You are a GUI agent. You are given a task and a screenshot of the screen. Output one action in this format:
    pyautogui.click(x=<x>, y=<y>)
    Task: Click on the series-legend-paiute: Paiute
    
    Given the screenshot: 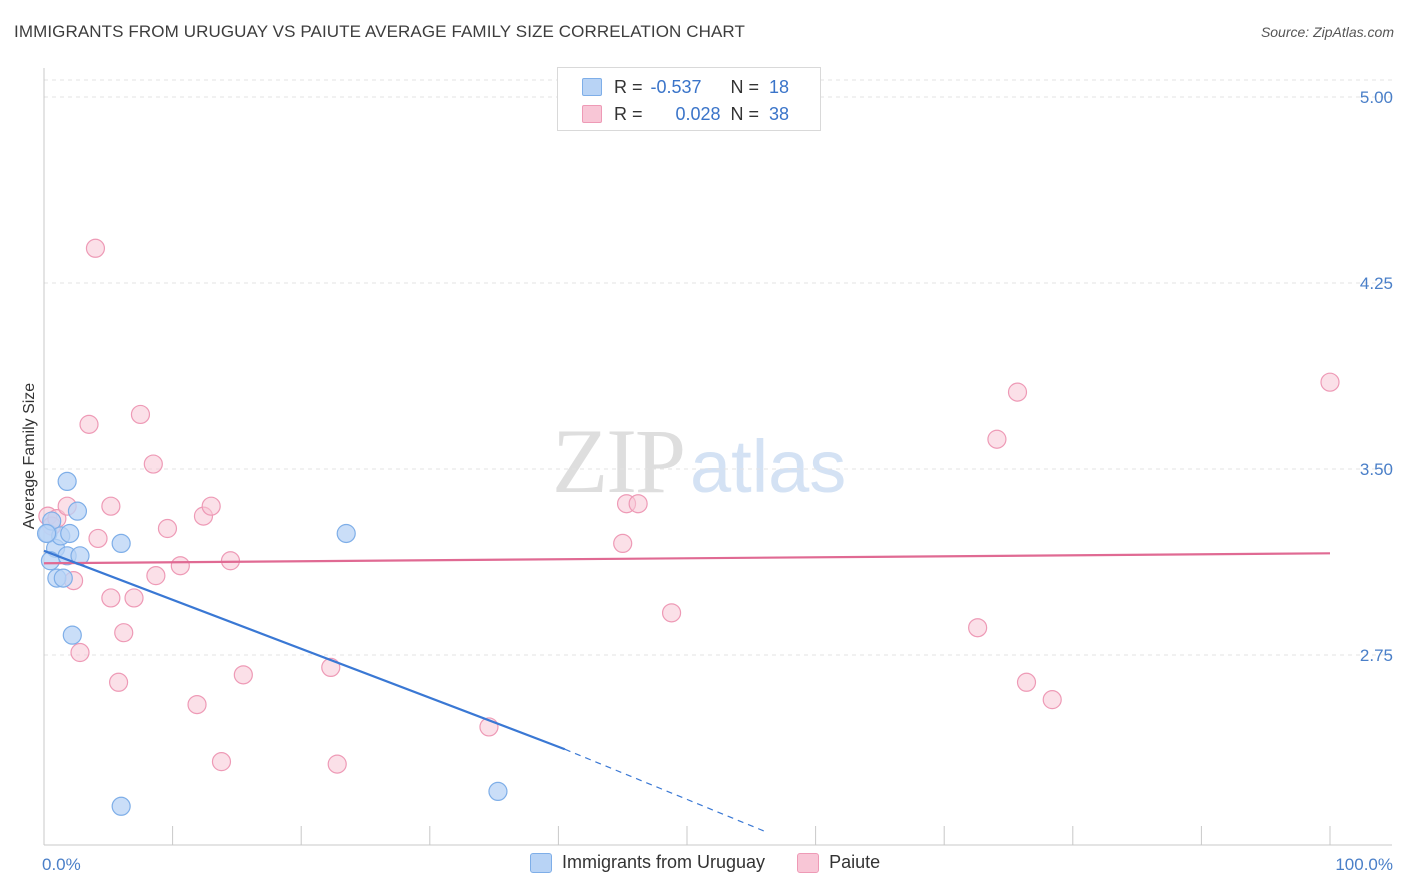 What is the action you would take?
    pyautogui.click(x=838, y=862)
    